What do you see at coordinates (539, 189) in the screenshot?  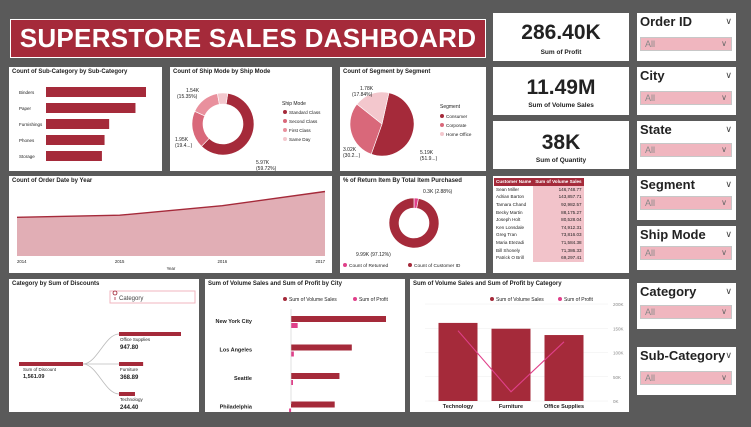 I see `table-row: Sean Miller 146,748.77` at bounding box center [539, 189].